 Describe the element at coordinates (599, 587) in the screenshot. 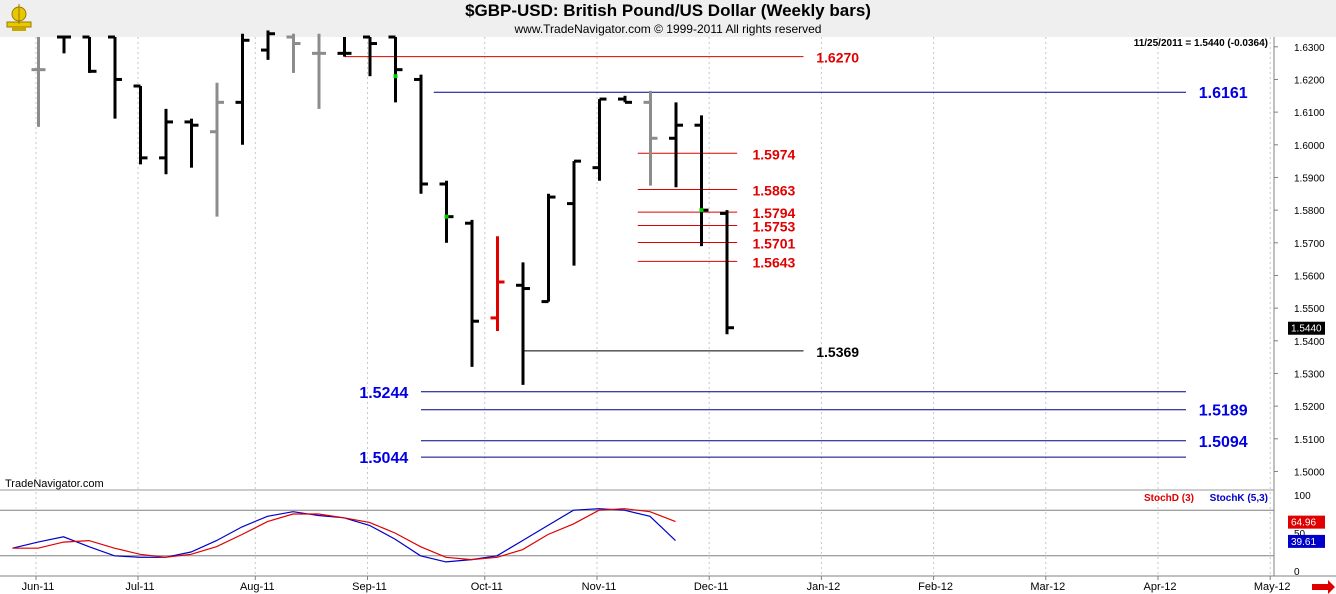

I see `x-tick-label: Nov-11` at that location.